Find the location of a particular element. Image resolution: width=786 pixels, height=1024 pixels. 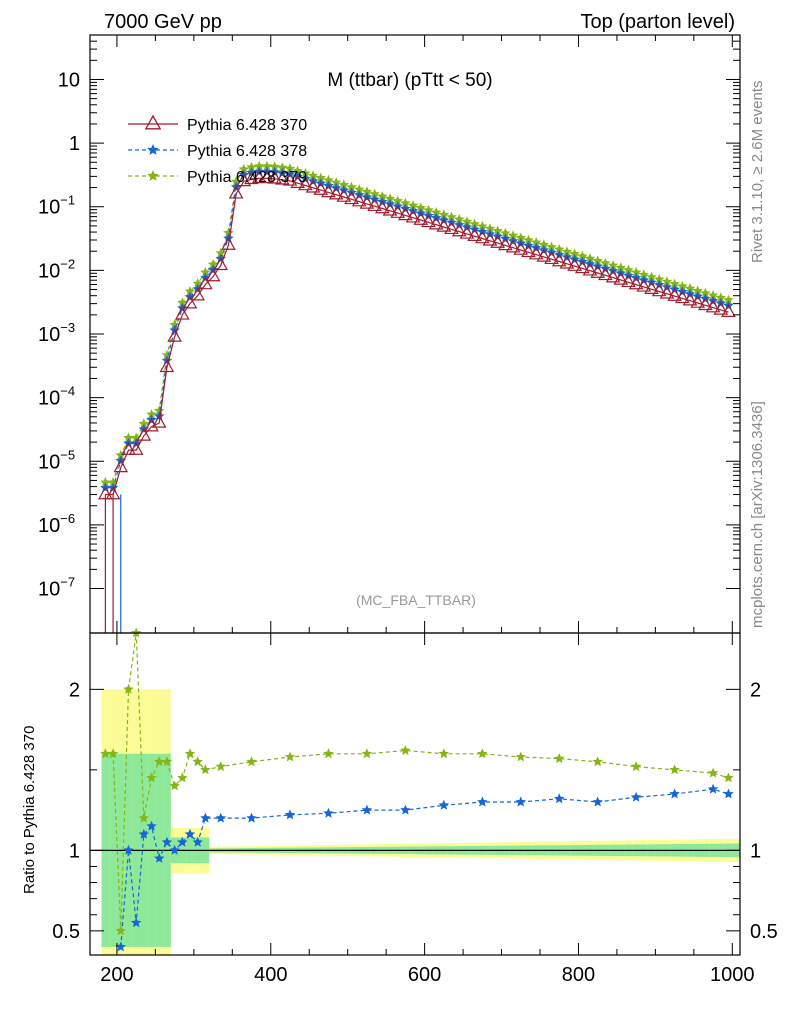

x-tick-label: 1000 is located at coordinates (732, 975).